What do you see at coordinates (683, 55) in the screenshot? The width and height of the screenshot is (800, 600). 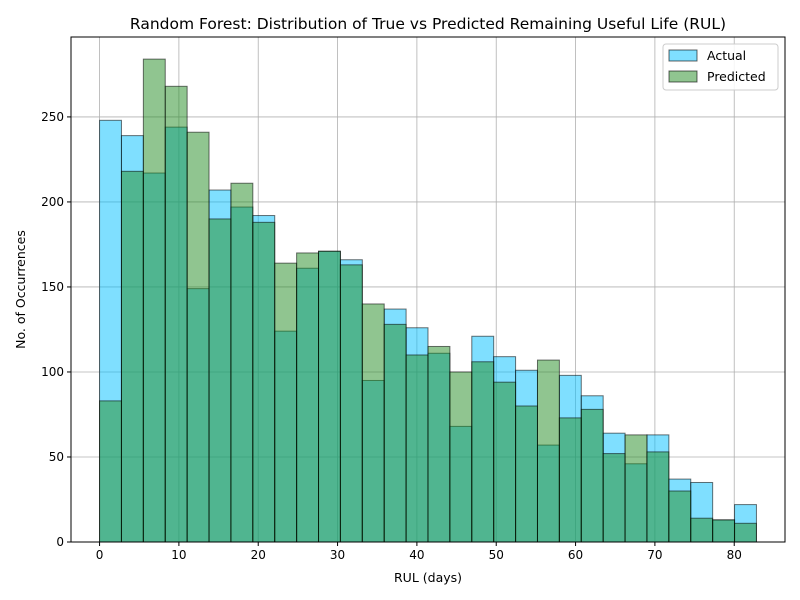 I see `legend-swatch-actual` at bounding box center [683, 55].